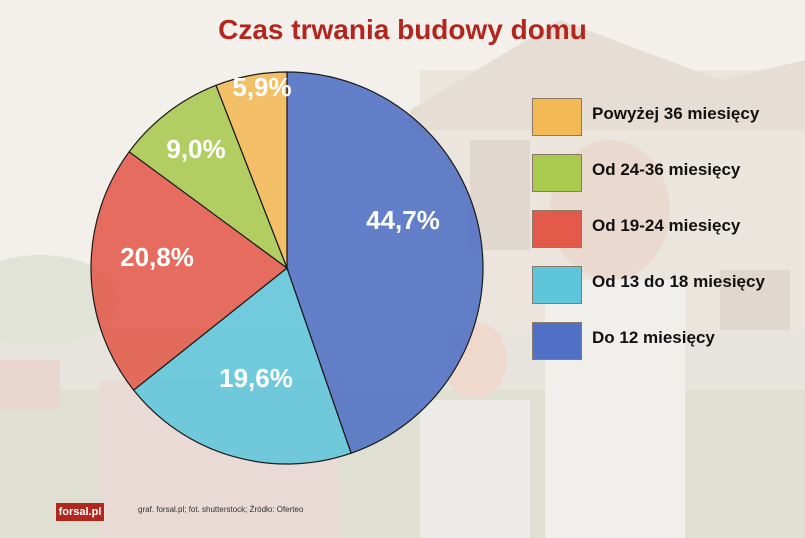  Describe the element at coordinates (676, 113) in the screenshot. I see `legend-label: Powyżej 36 miesięcy` at that location.